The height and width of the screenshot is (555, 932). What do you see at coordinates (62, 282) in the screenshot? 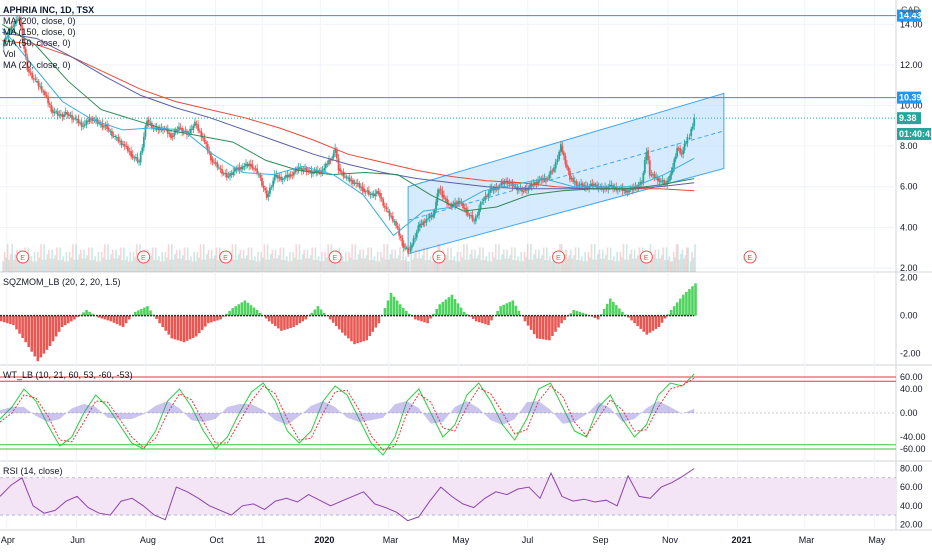
I see `sqzmom-title: SQZMOM_LB (20, 2, 20, 1.5)` at bounding box center [62, 282].